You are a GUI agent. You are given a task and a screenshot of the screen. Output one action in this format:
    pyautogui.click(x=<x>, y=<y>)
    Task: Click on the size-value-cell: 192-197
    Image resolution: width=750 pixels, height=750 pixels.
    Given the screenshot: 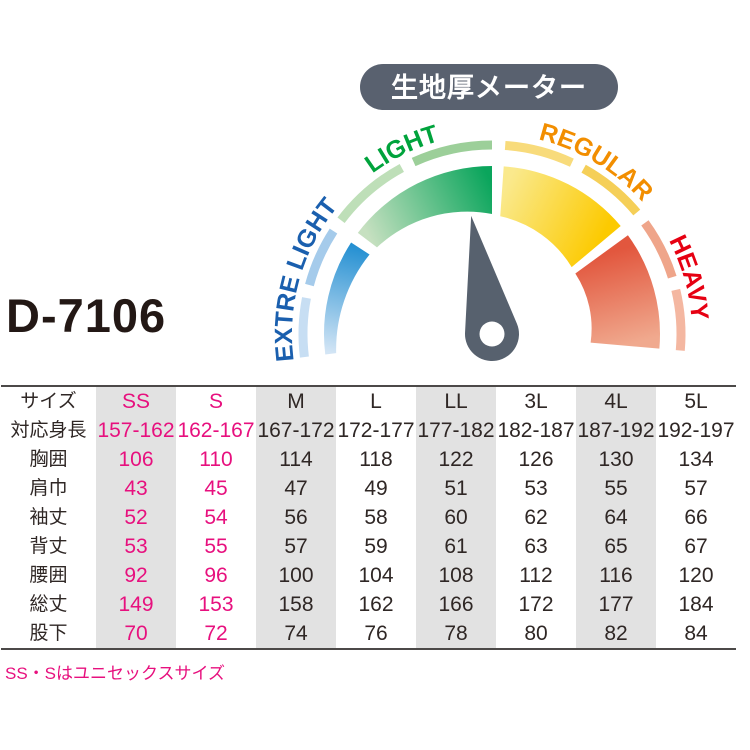 What is the action you would take?
    pyautogui.click(x=696, y=430)
    